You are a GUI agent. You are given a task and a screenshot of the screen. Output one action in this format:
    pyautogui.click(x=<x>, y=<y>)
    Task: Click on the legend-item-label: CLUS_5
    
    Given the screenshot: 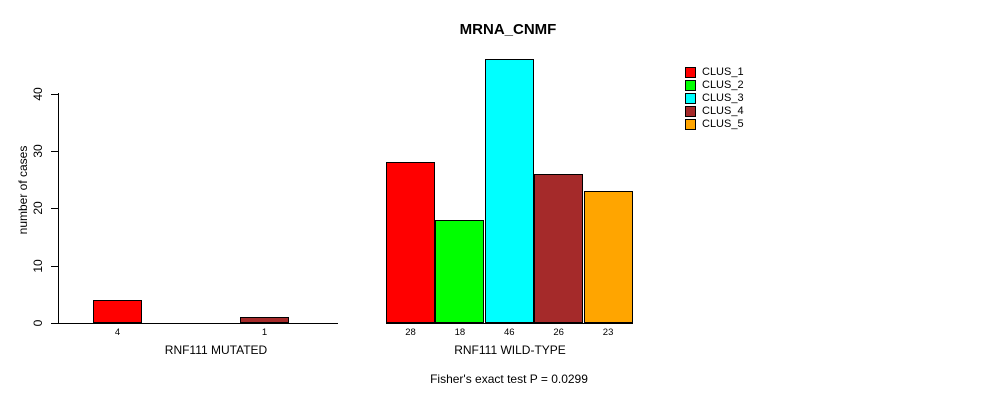 What is the action you would take?
    pyautogui.click(x=723, y=123)
    